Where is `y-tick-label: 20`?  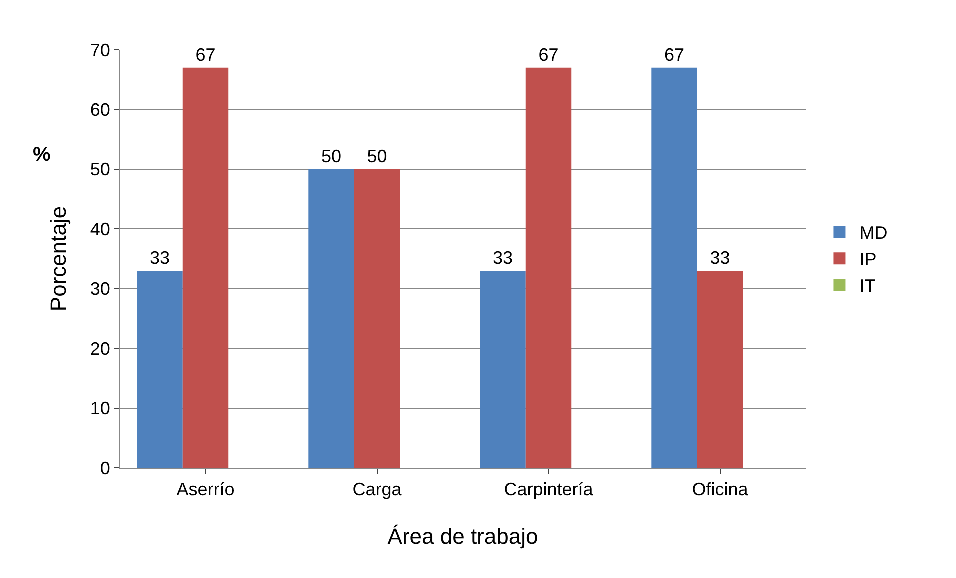
y-tick-label: 20 is located at coordinates (100, 348).